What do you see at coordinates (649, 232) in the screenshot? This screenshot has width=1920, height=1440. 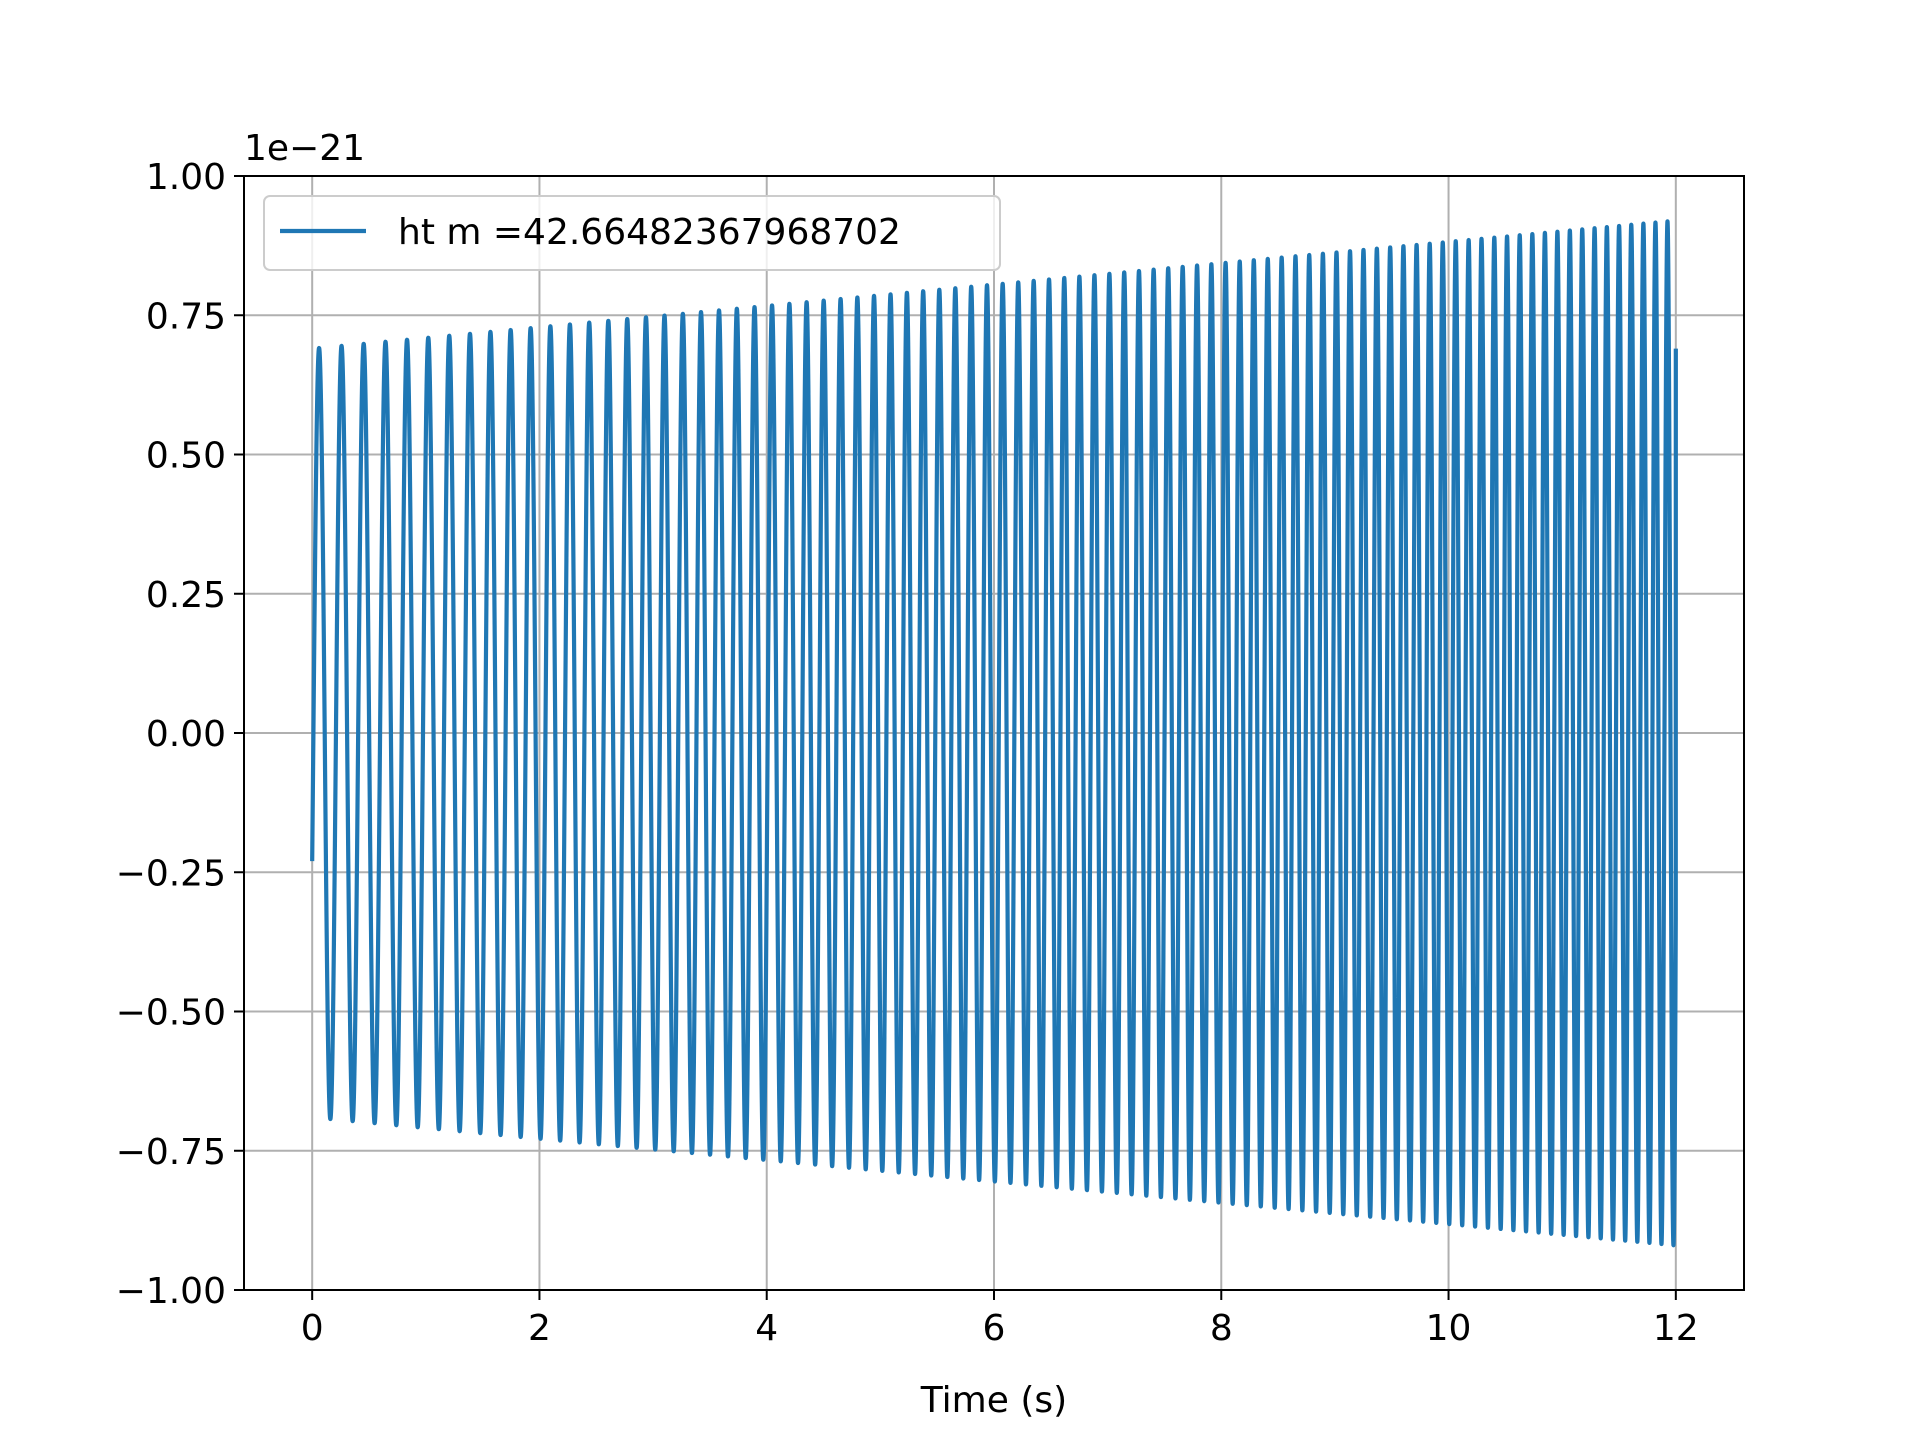 I see `legend-entry-label: ht m =42.66482367968702` at bounding box center [649, 232].